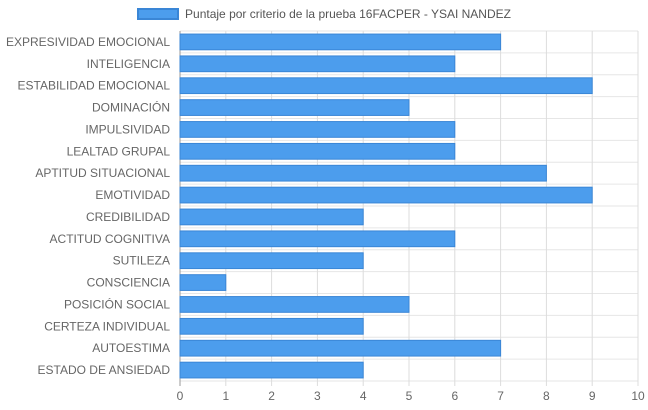 The image size is (648, 410). I want to click on x-tick-label: 1, so click(225, 396).